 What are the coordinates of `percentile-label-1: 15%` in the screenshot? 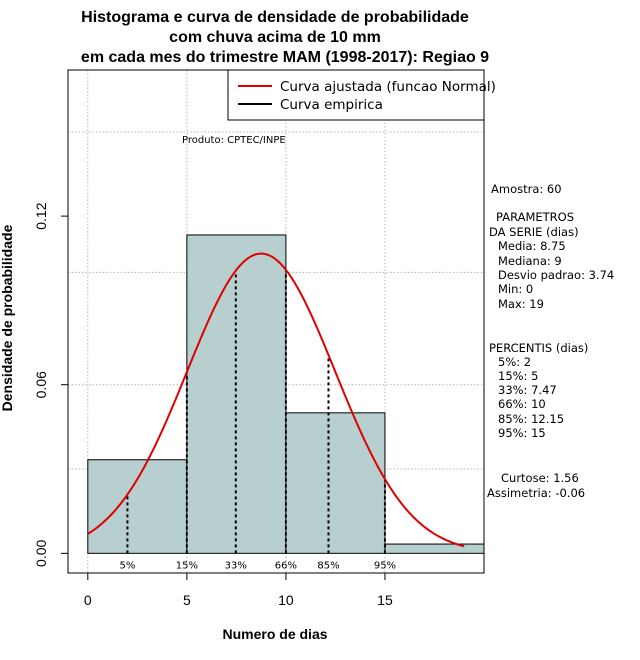 It's located at (187, 565).